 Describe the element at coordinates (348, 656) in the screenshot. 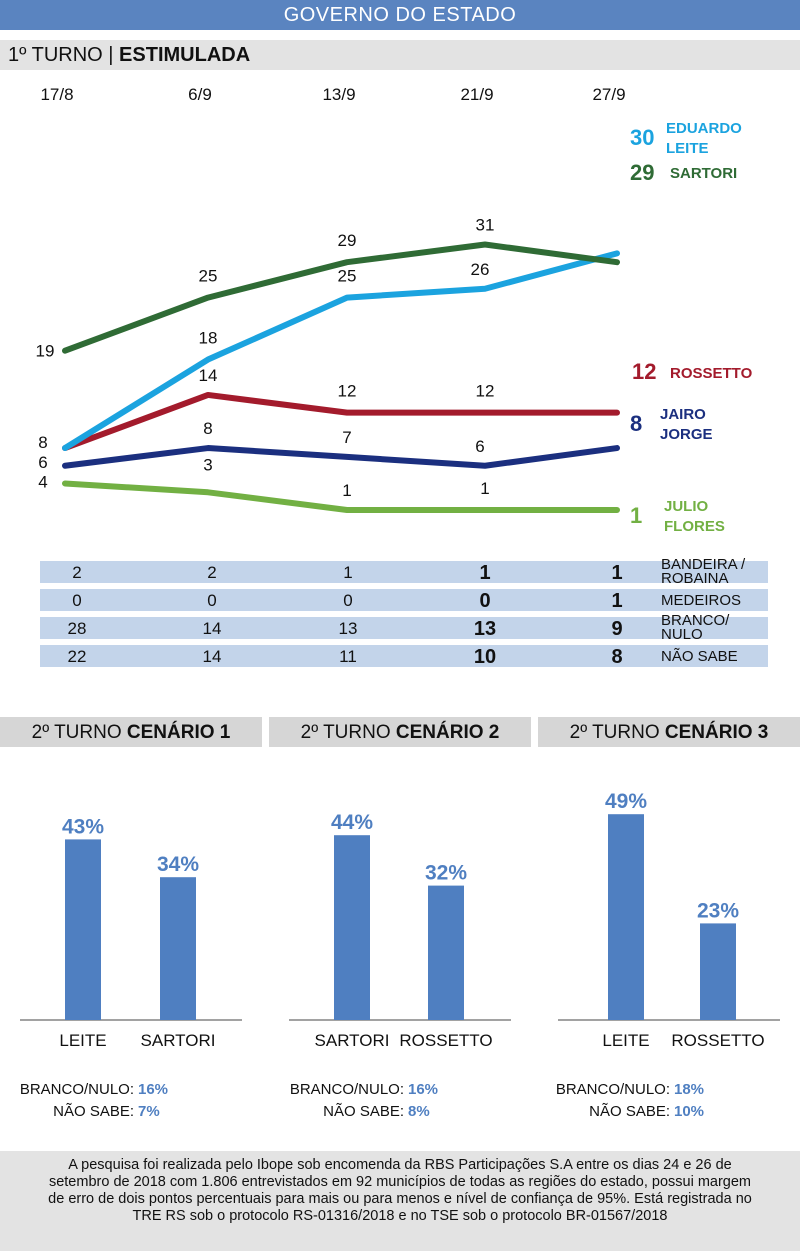

I see `table-cell: 11` at that location.